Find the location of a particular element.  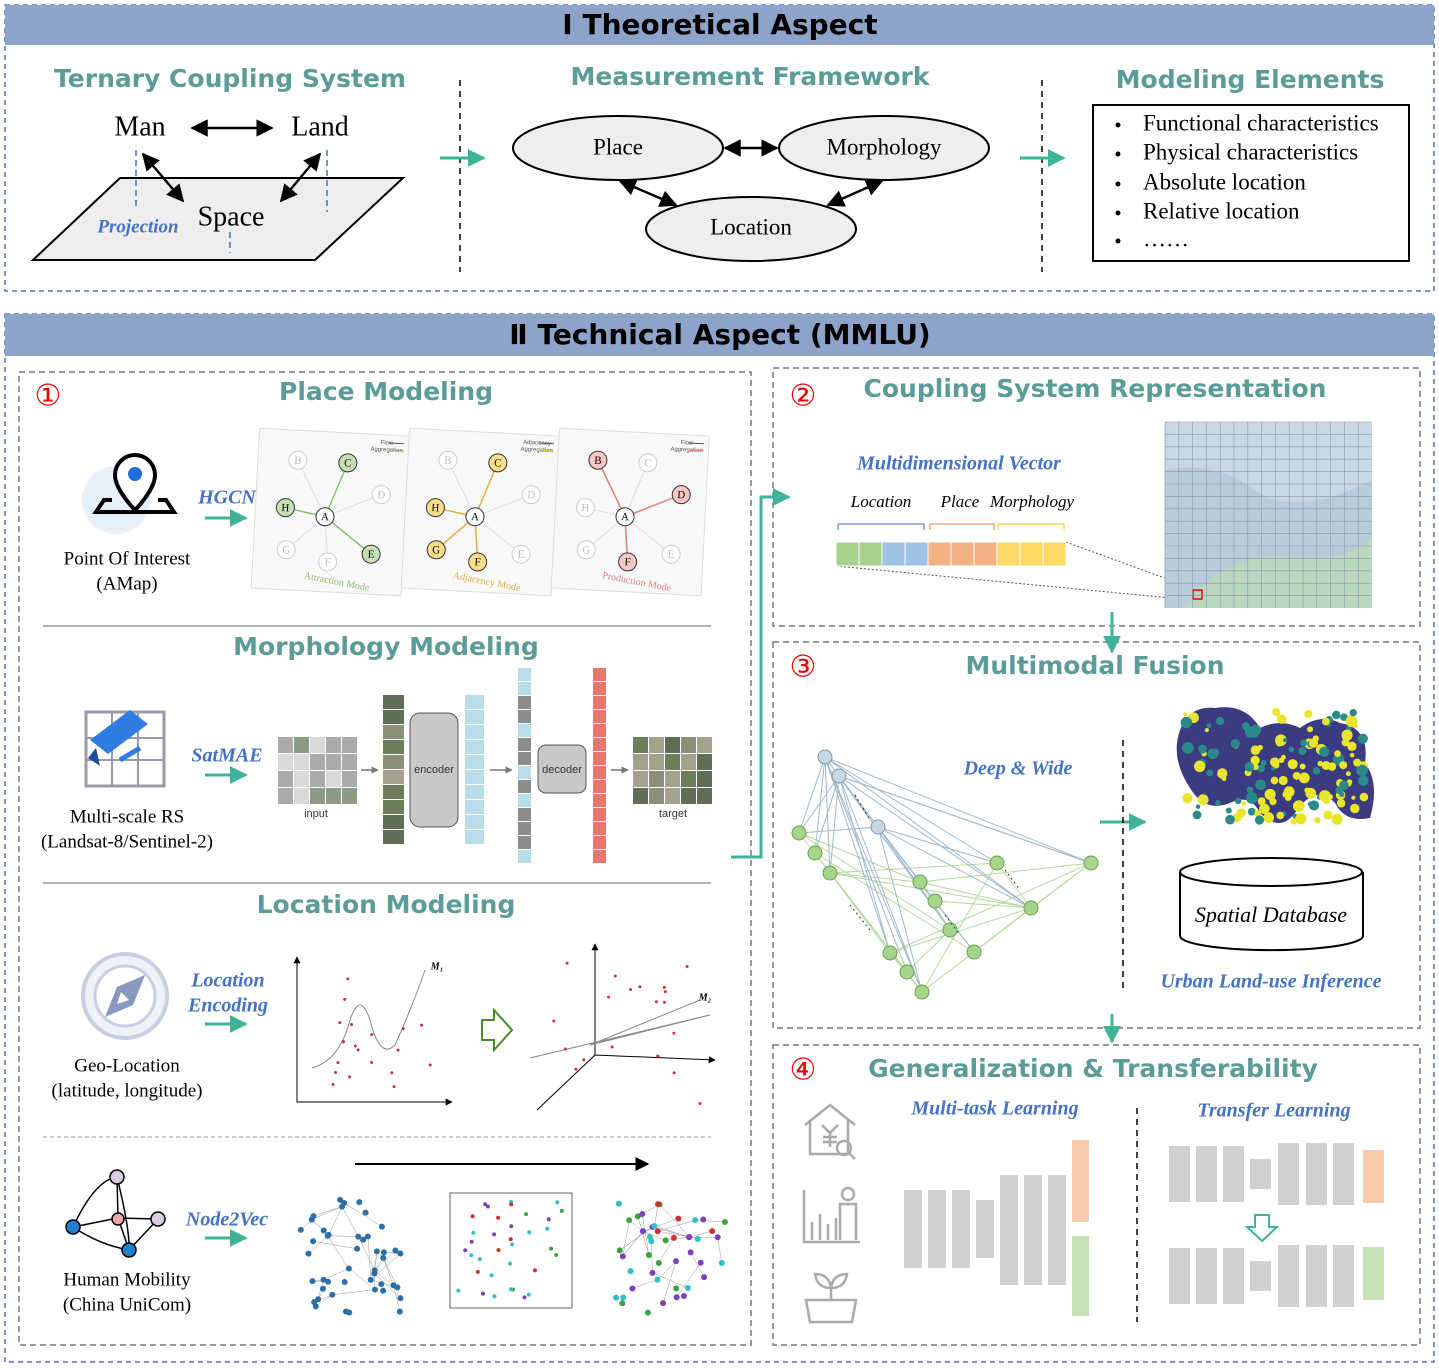

node-label: G is located at coordinates (286, 550).